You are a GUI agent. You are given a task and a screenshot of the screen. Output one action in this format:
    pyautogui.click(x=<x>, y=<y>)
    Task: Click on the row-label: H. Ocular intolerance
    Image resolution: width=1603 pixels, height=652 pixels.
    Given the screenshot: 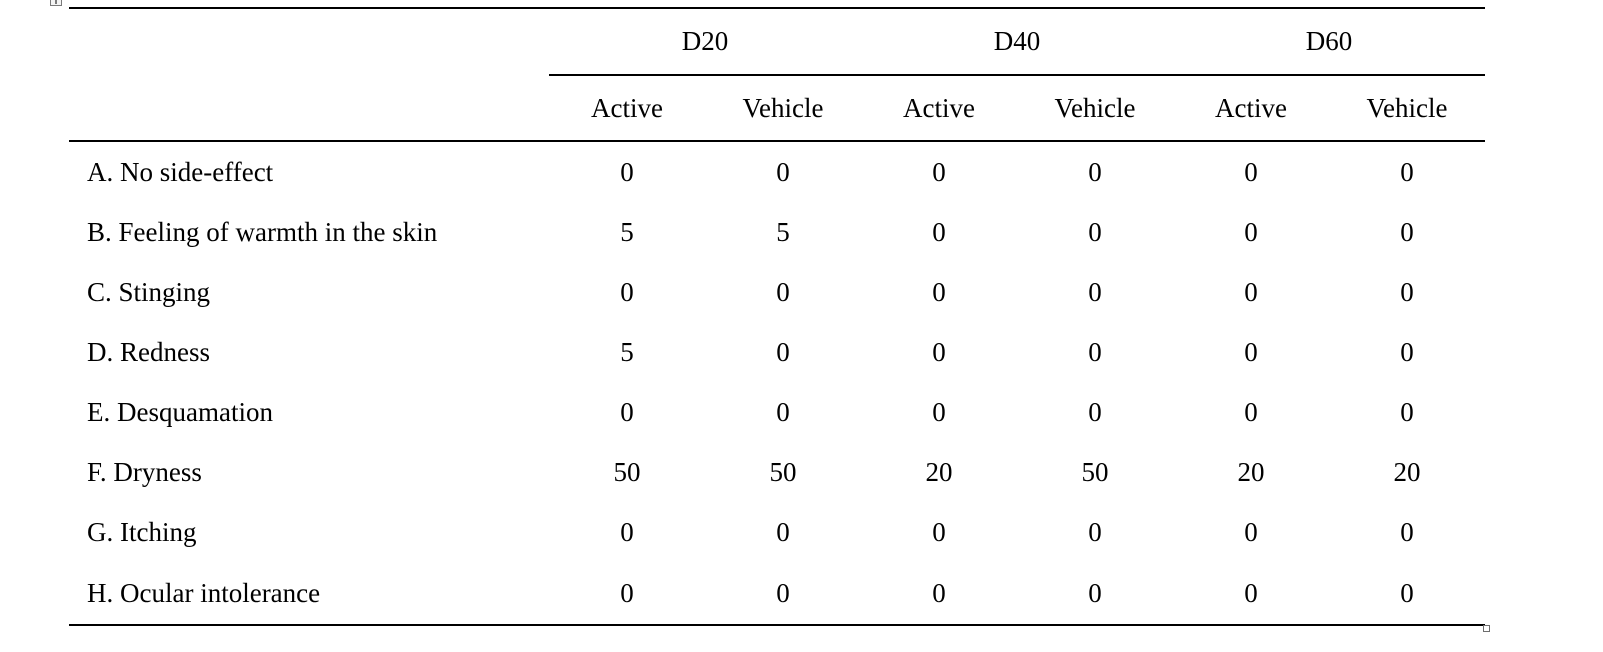 What is the action you would take?
    pyautogui.click(x=309, y=594)
    